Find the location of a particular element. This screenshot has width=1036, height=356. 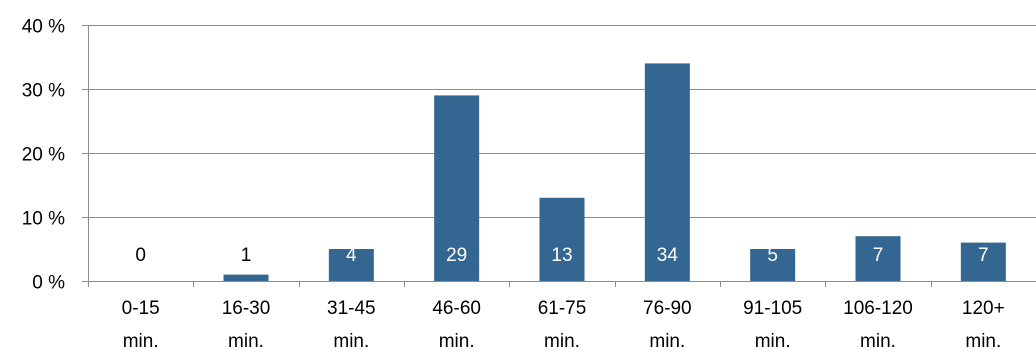

y-tick-label: 30 % is located at coordinates (43, 91).